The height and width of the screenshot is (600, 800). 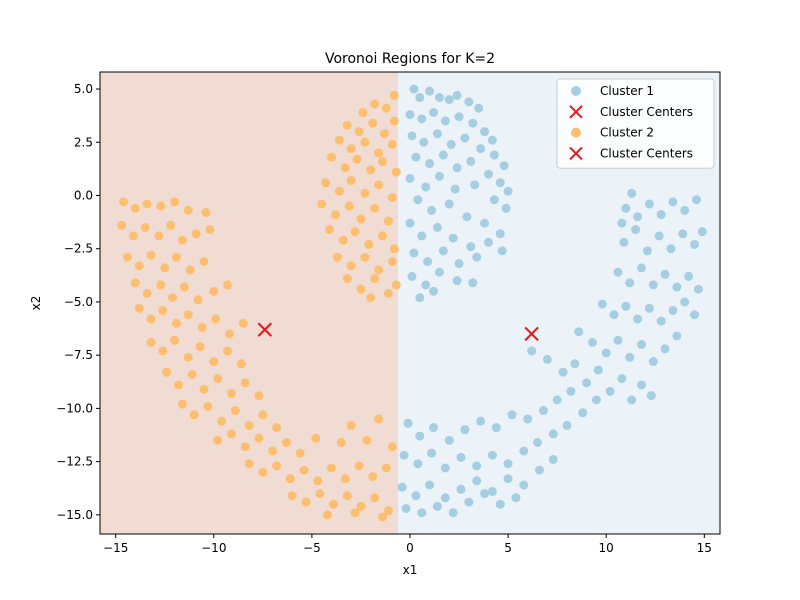 What do you see at coordinates (78, 355) in the screenshot?
I see `y-tick-label: −7.5` at bounding box center [78, 355].